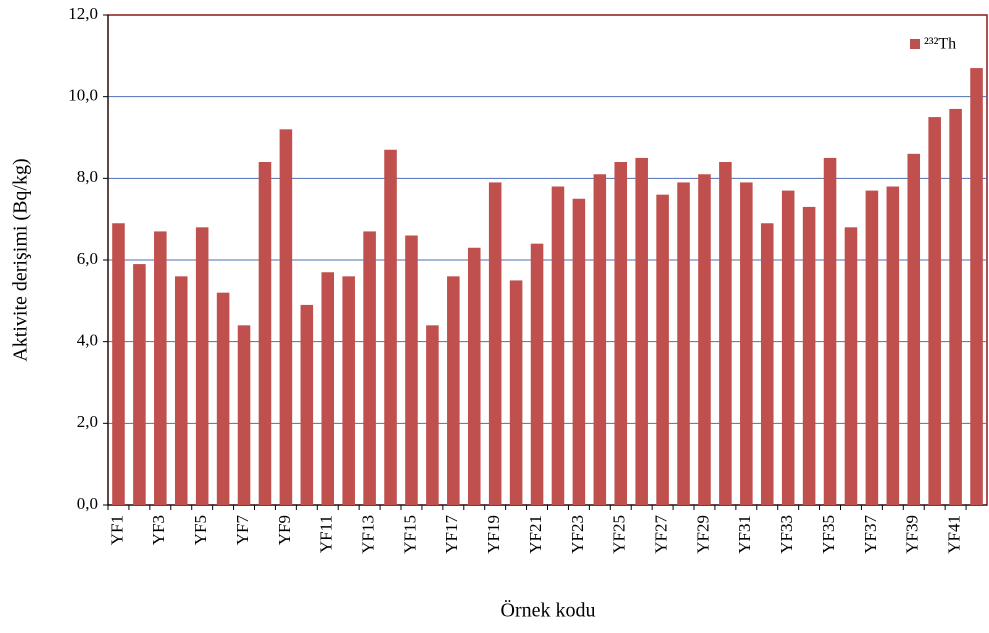 The width and height of the screenshot is (989, 633). Describe the element at coordinates (786, 534) in the screenshot. I see `x-tick-label: YF33` at that location.